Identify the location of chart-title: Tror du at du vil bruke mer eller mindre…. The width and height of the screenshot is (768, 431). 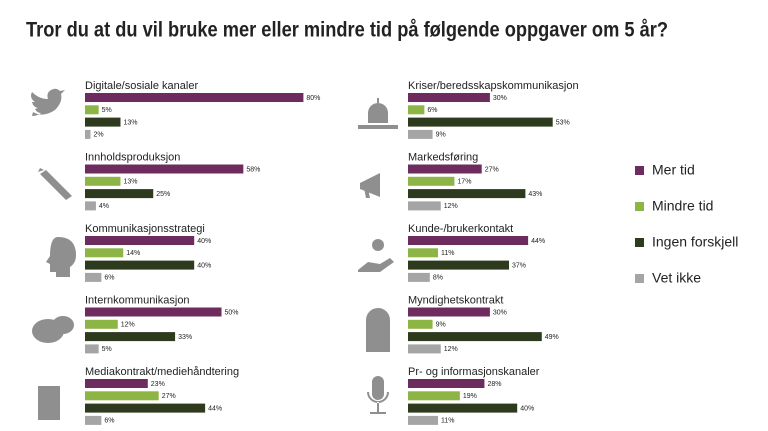
(347, 30).